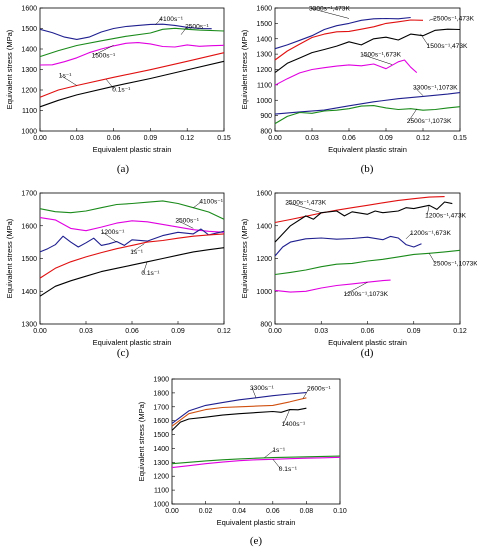 Image resolution: width=477 pixels, height=550 pixels. What do you see at coordinates (29, 325) in the screenshot?
I see `y-tick-label: 1300` at bounding box center [29, 325].